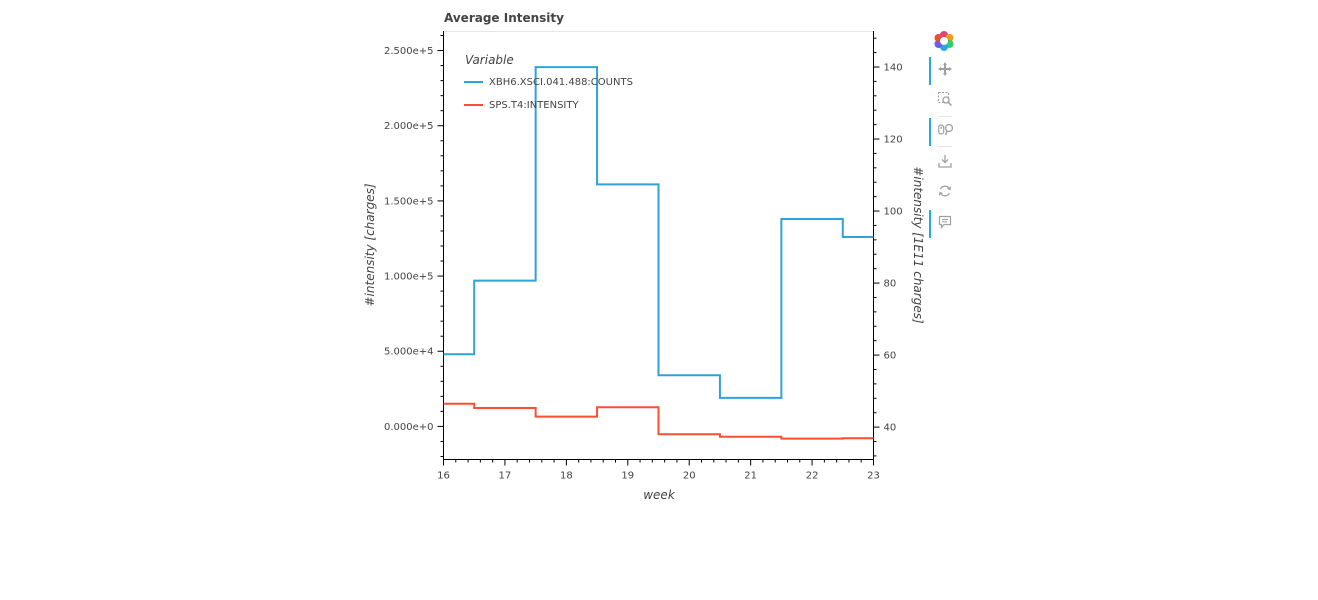  What do you see at coordinates (893, 212) in the screenshot?
I see `y-right-tick-label: 100` at bounding box center [893, 212].